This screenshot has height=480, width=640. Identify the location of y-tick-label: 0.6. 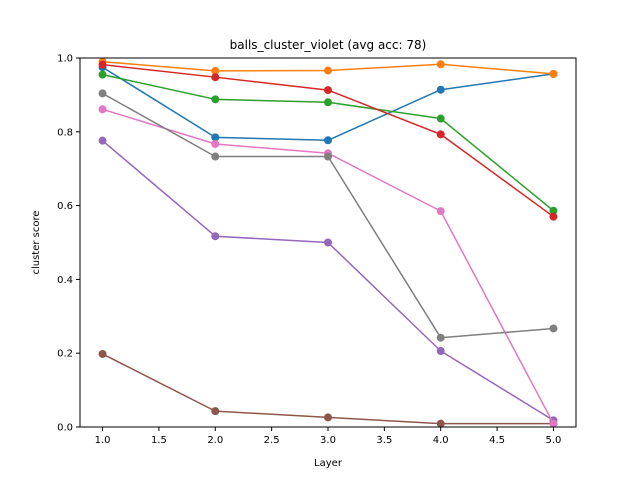
(65, 206).